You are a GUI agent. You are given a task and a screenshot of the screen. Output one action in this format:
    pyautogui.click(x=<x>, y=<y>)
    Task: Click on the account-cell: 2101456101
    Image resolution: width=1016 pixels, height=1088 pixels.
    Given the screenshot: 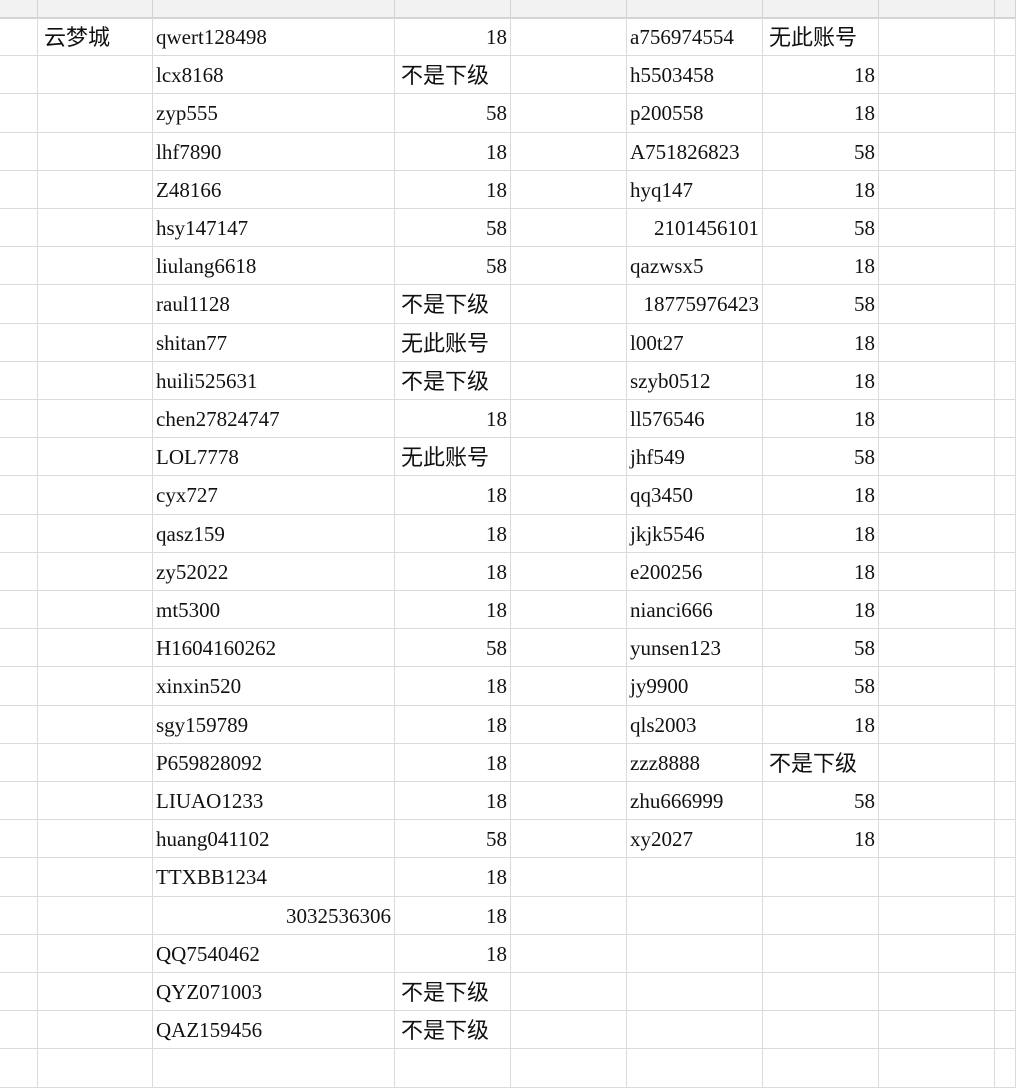 What is the action you would take?
    pyautogui.click(x=695, y=228)
    